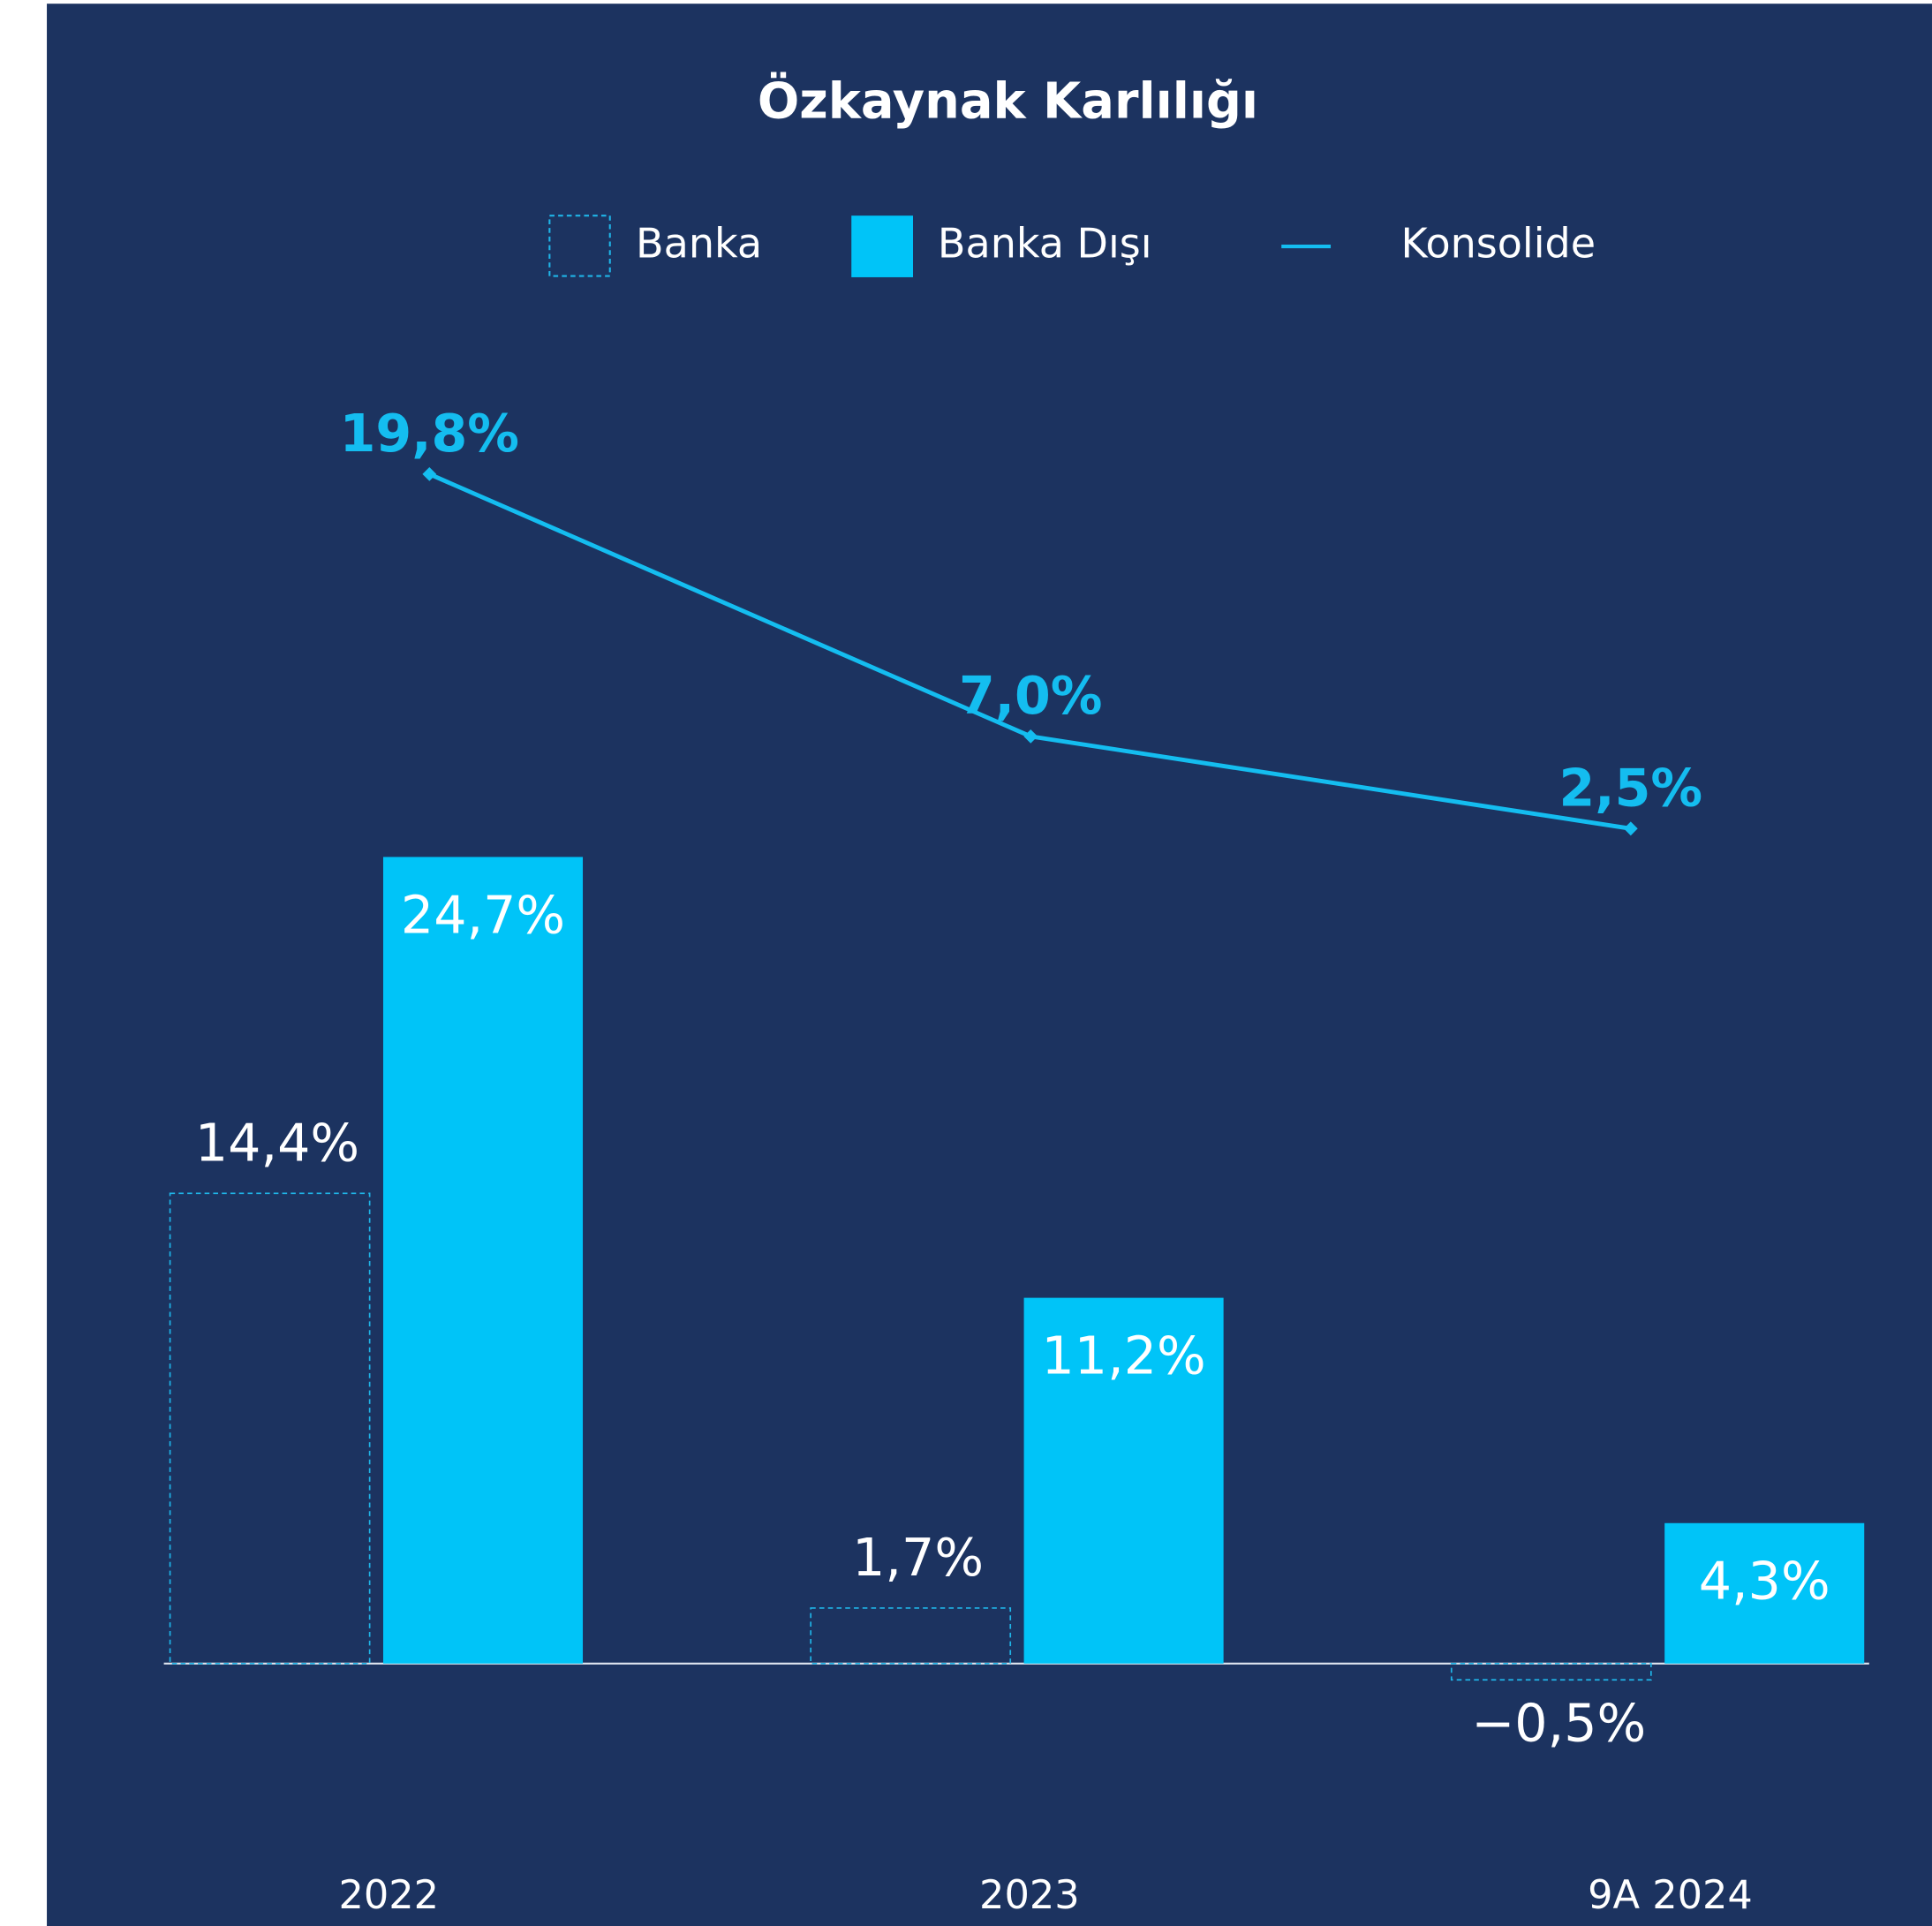 The width and height of the screenshot is (1932, 1926). What do you see at coordinates (1631, 789) in the screenshot?
I see `data-label: 2,5%` at bounding box center [1631, 789].